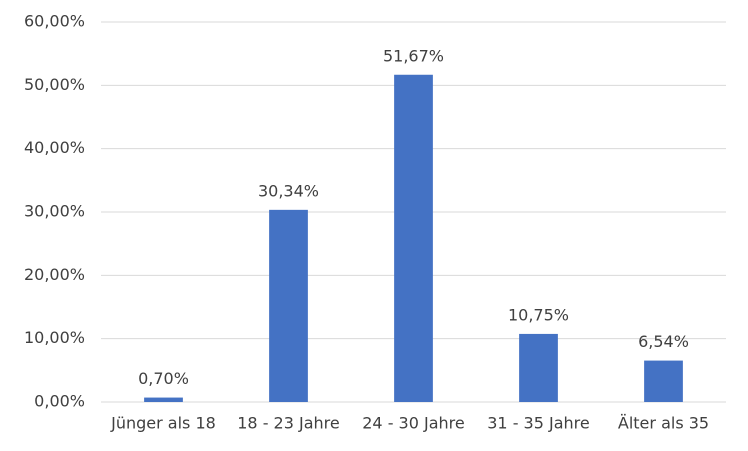  Describe the element at coordinates (163, 423) in the screenshot. I see `x-tick-label: Jünger als 18` at that location.